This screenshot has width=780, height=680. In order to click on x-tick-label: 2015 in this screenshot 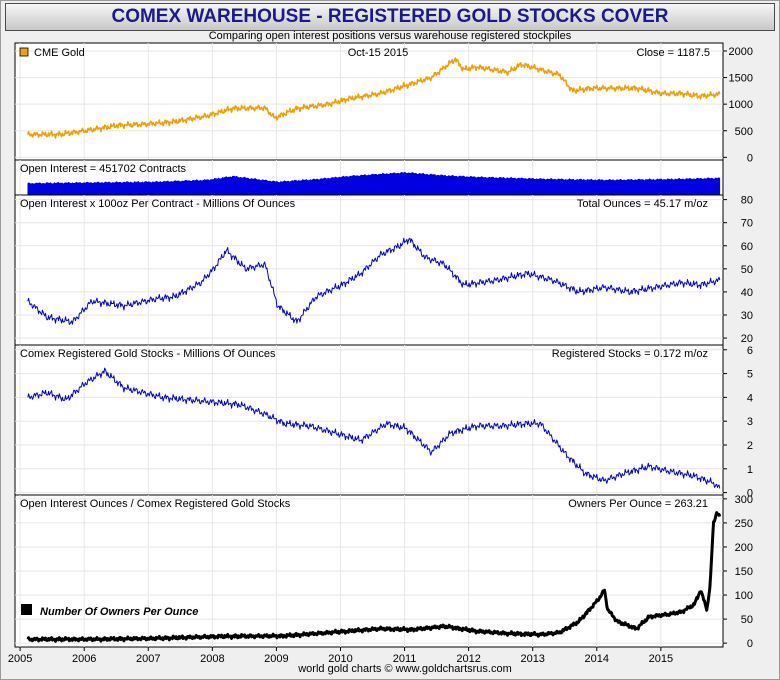, I will do `click(661, 659)`.